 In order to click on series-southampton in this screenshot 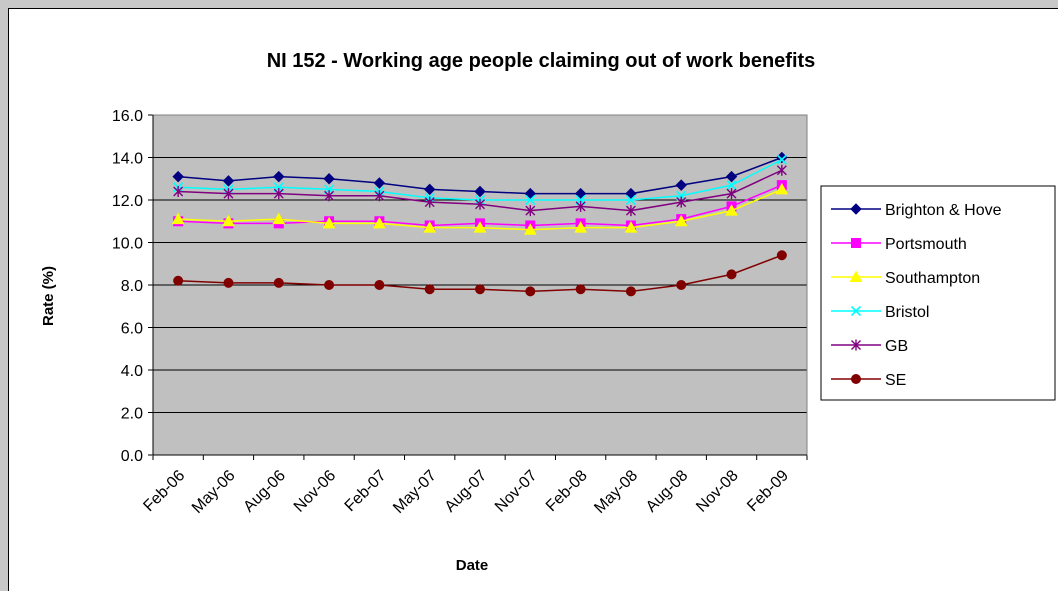, I will do `click(480, 208)`.